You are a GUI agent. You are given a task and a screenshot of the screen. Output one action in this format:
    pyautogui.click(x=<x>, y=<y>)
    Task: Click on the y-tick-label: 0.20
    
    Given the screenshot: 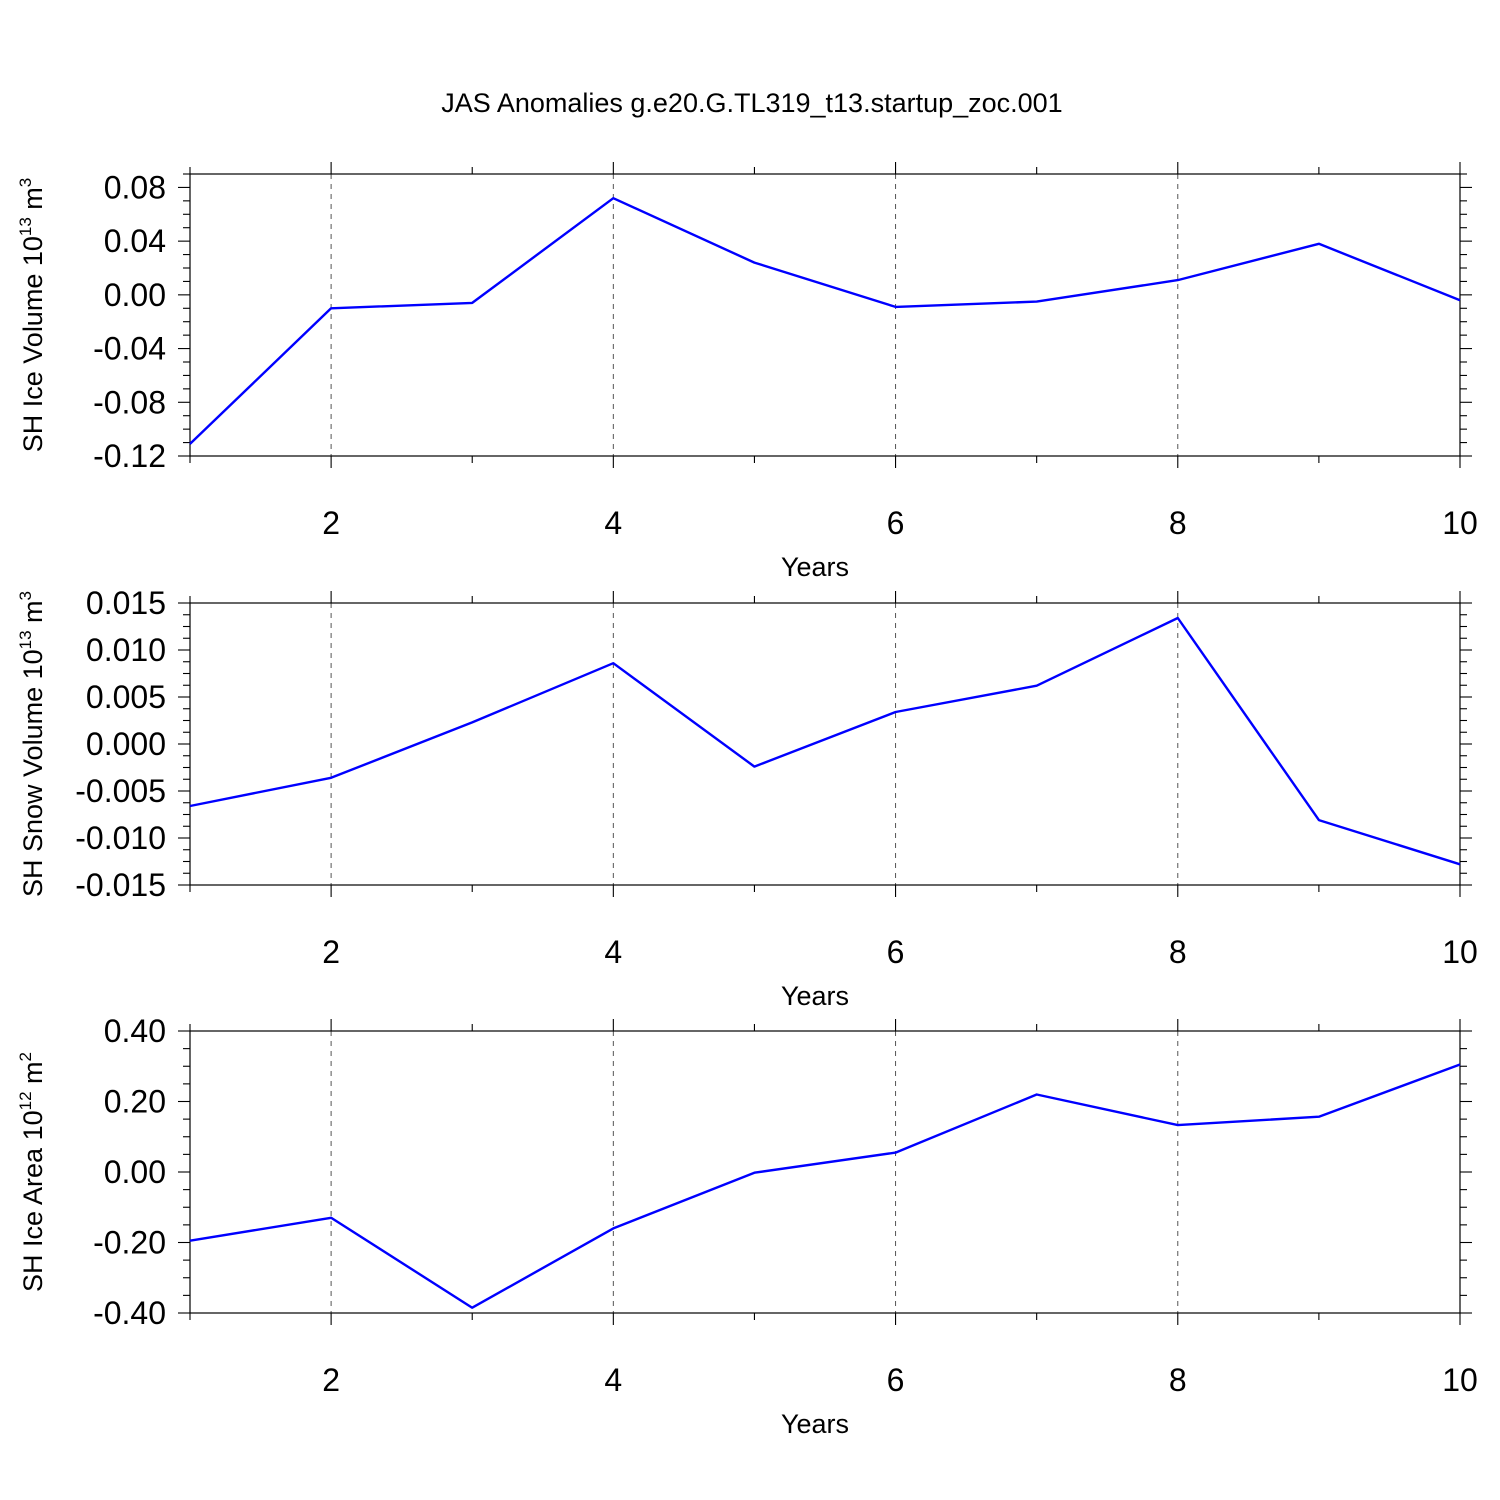 What is the action you would take?
    pyautogui.click(x=135, y=1102)
    